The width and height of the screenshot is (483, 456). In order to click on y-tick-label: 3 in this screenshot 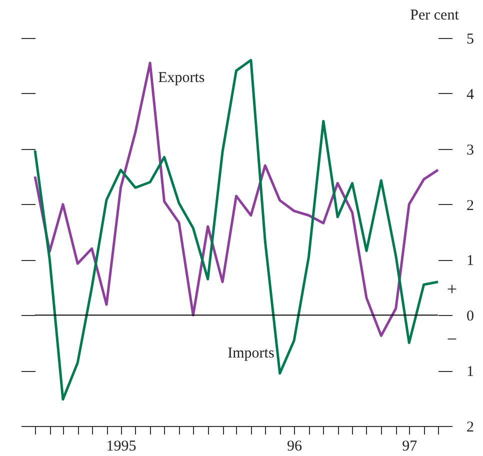, I will do `click(470, 150)`.